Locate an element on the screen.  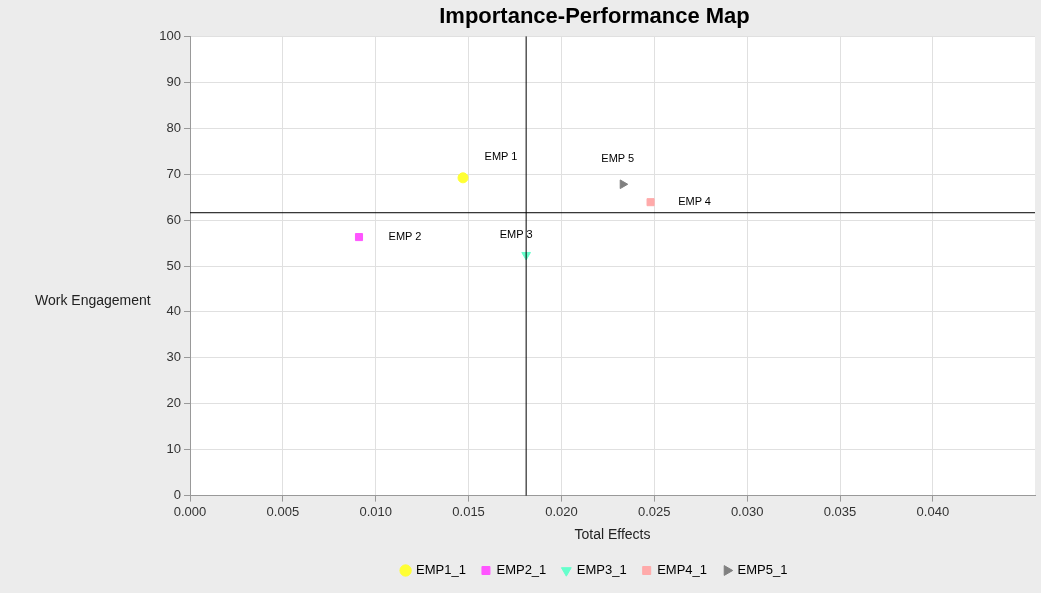
annotation: EMP 4 is located at coordinates (694, 201).